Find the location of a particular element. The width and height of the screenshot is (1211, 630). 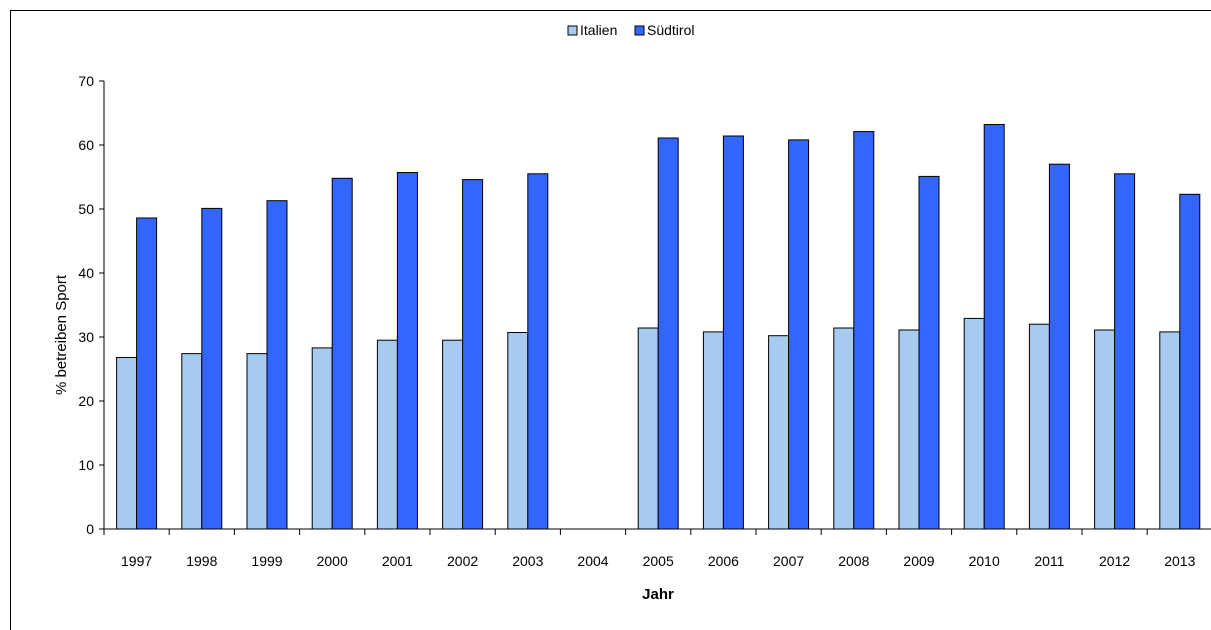

x-tick-label: 2000 is located at coordinates (332, 561).